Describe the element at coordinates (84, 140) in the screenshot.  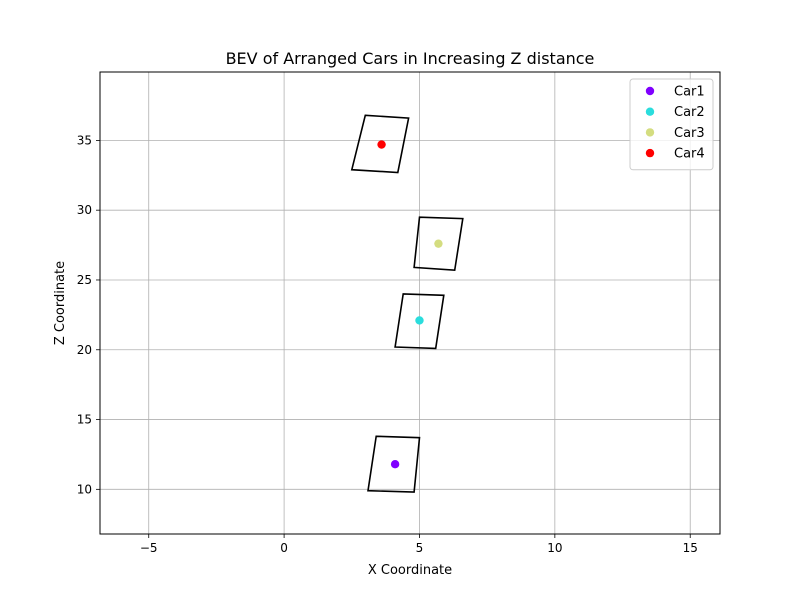
I see `y-tick-label: 35` at that location.